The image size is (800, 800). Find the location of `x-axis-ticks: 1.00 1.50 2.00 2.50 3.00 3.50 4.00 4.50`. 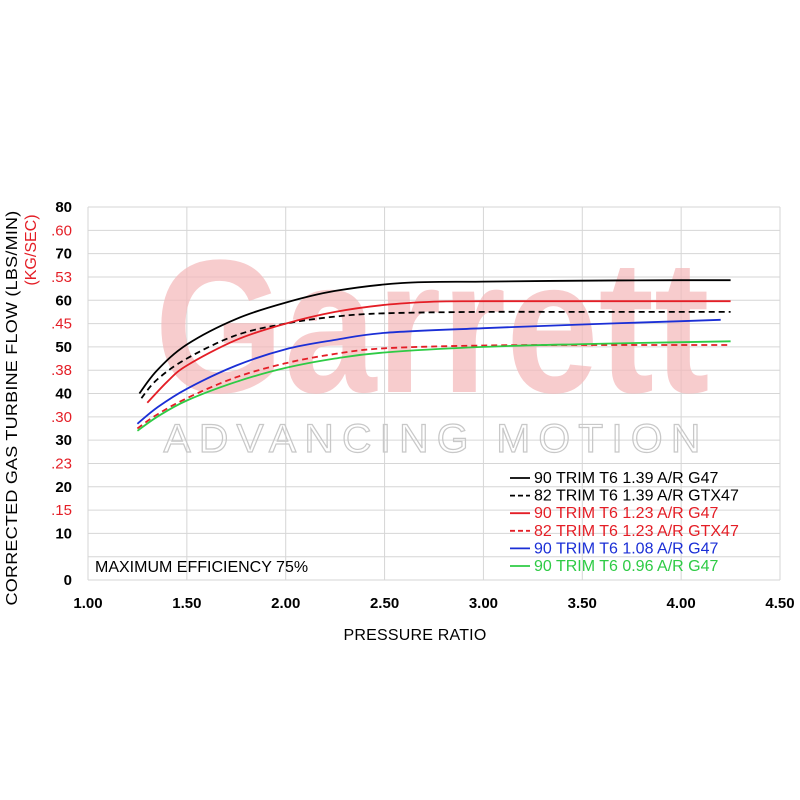

x-axis-ticks: 1.00 1.50 2.00 2.50 3.00 3.50 4.00 4.50 is located at coordinates (433, 603).